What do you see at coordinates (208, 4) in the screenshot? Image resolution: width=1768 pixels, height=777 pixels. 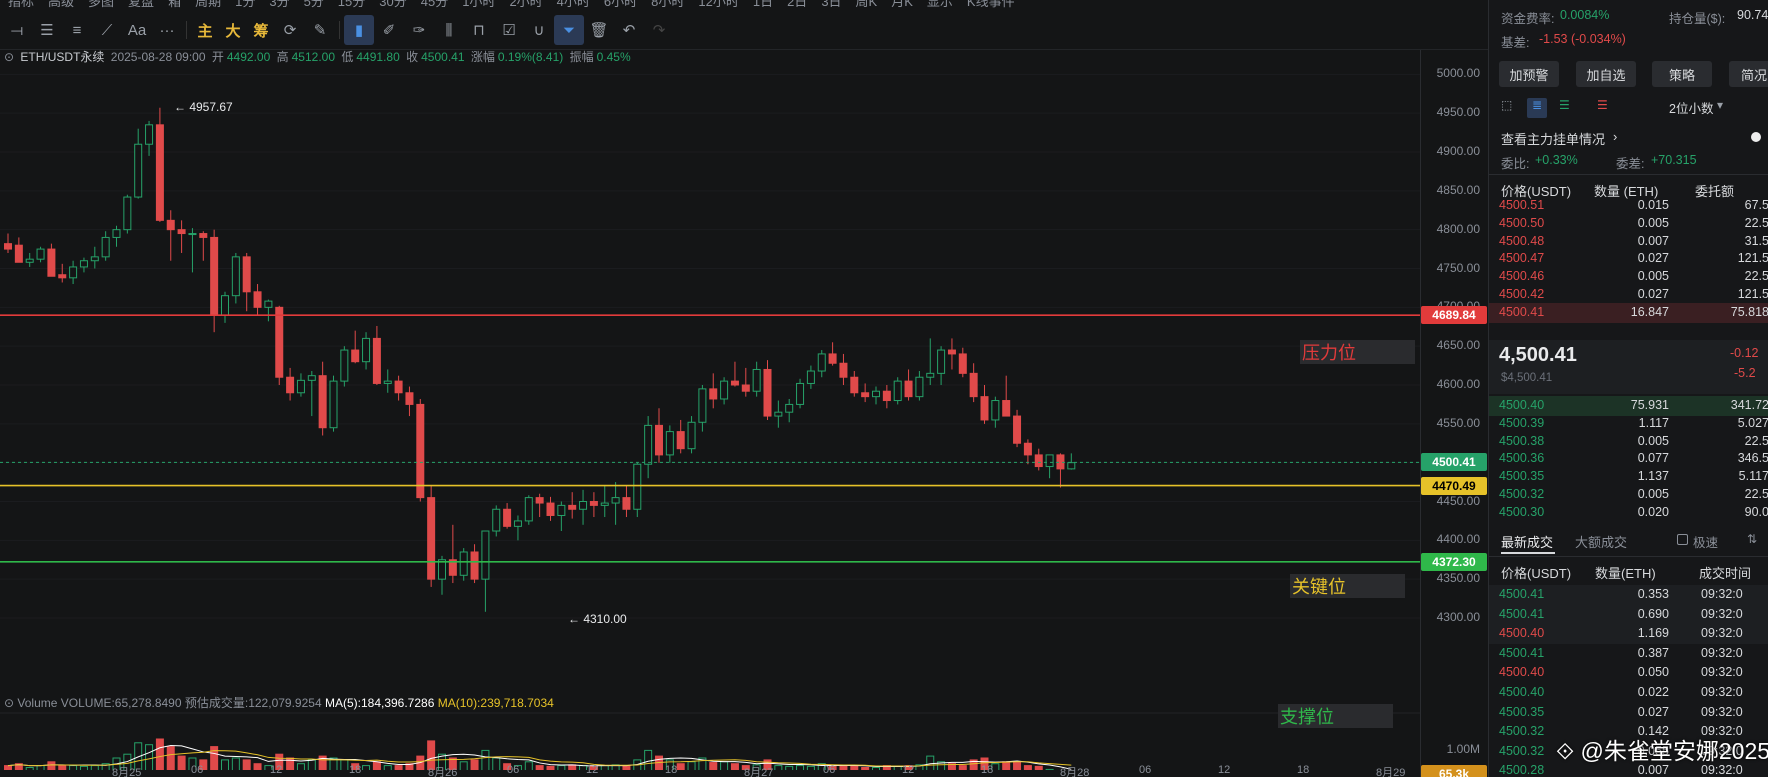 I see `period-item-5: 周期` at bounding box center [208, 4].